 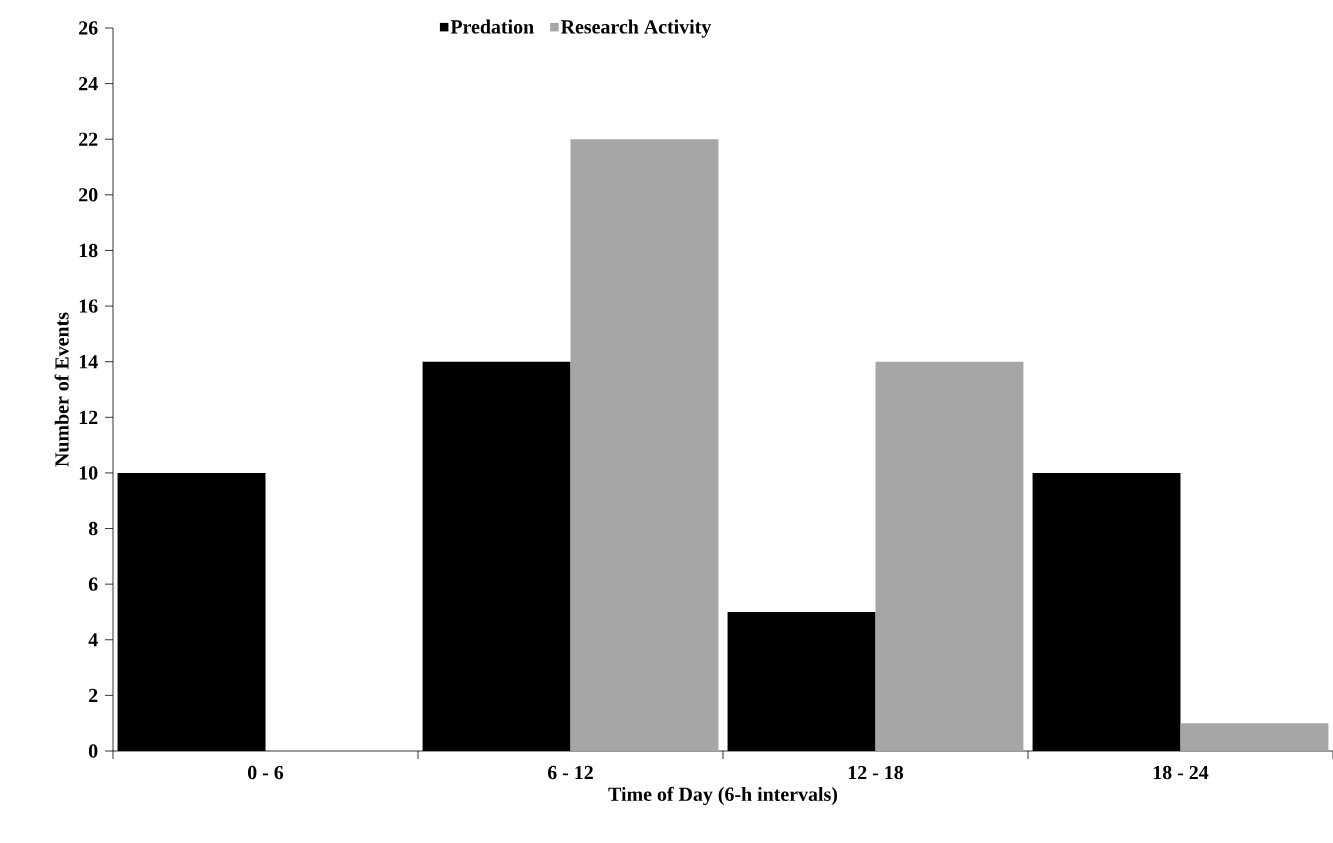 I want to click on x-tick-label: 0 - 6, so click(x=266, y=772).